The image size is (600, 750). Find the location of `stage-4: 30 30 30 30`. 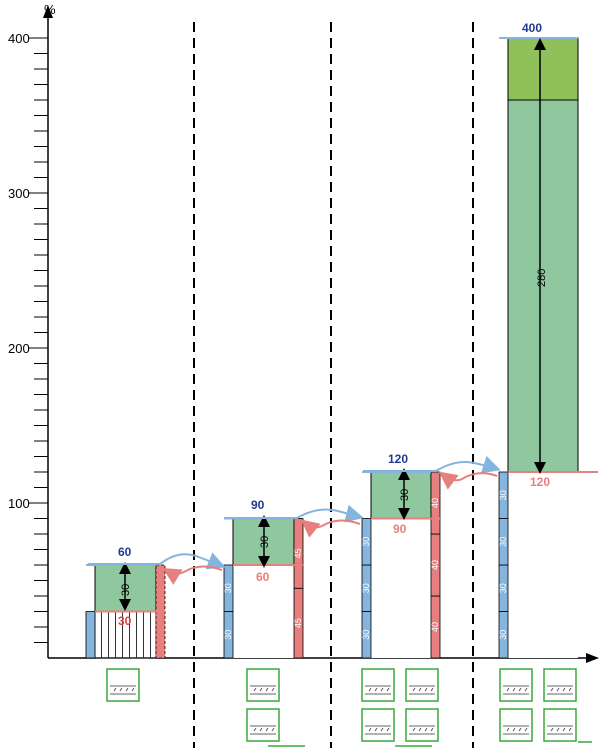

stage-4: 30 30 30 30 is located at coordinates (548, 348).